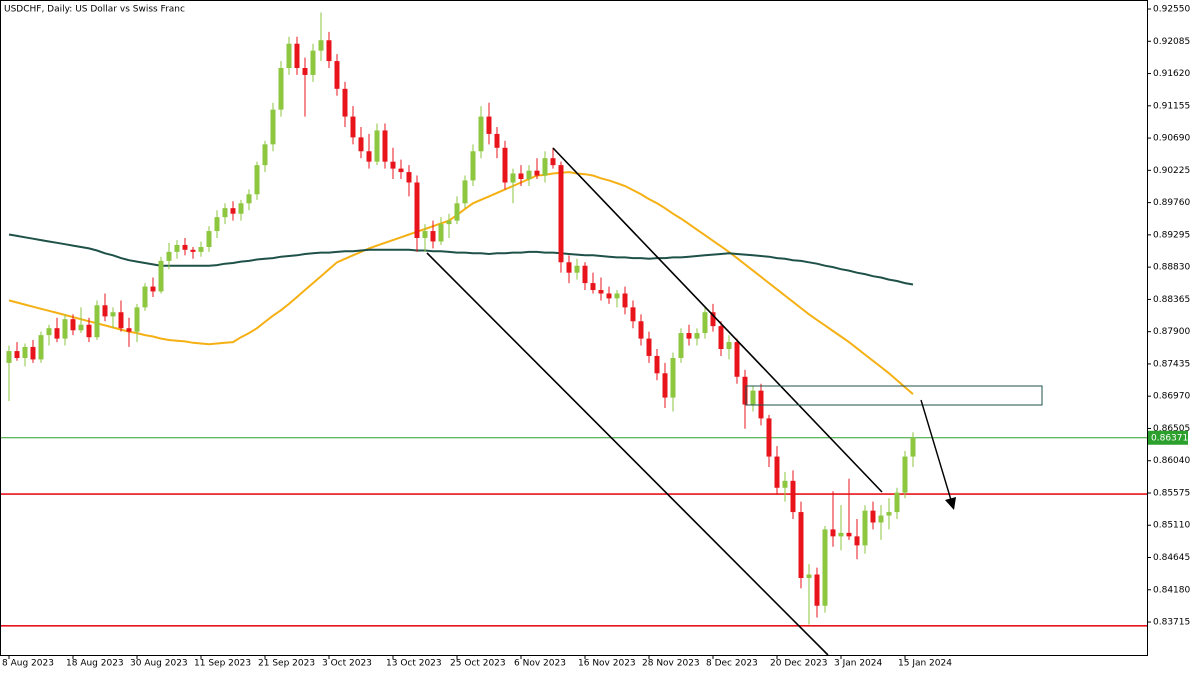  I want to click on x-tick-label: 28 Nov 2023, so click(671, 664).